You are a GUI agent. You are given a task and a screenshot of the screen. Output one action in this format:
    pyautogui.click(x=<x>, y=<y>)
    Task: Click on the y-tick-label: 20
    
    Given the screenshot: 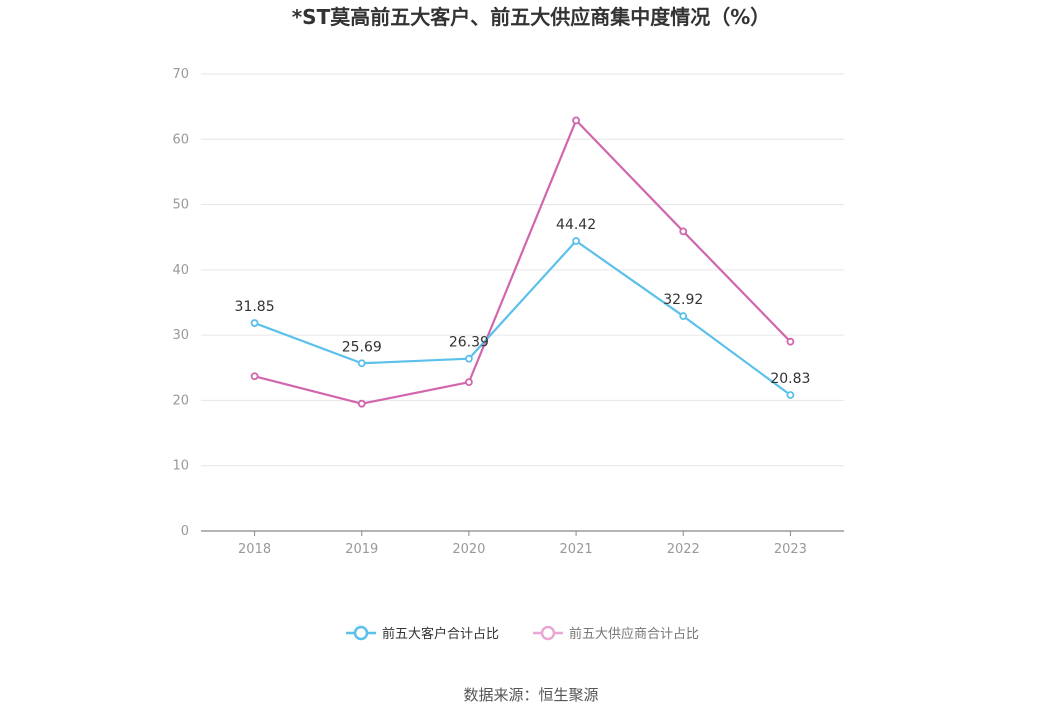 What is the action you would take?
    pyautogui.click(x=180, y=400)
    